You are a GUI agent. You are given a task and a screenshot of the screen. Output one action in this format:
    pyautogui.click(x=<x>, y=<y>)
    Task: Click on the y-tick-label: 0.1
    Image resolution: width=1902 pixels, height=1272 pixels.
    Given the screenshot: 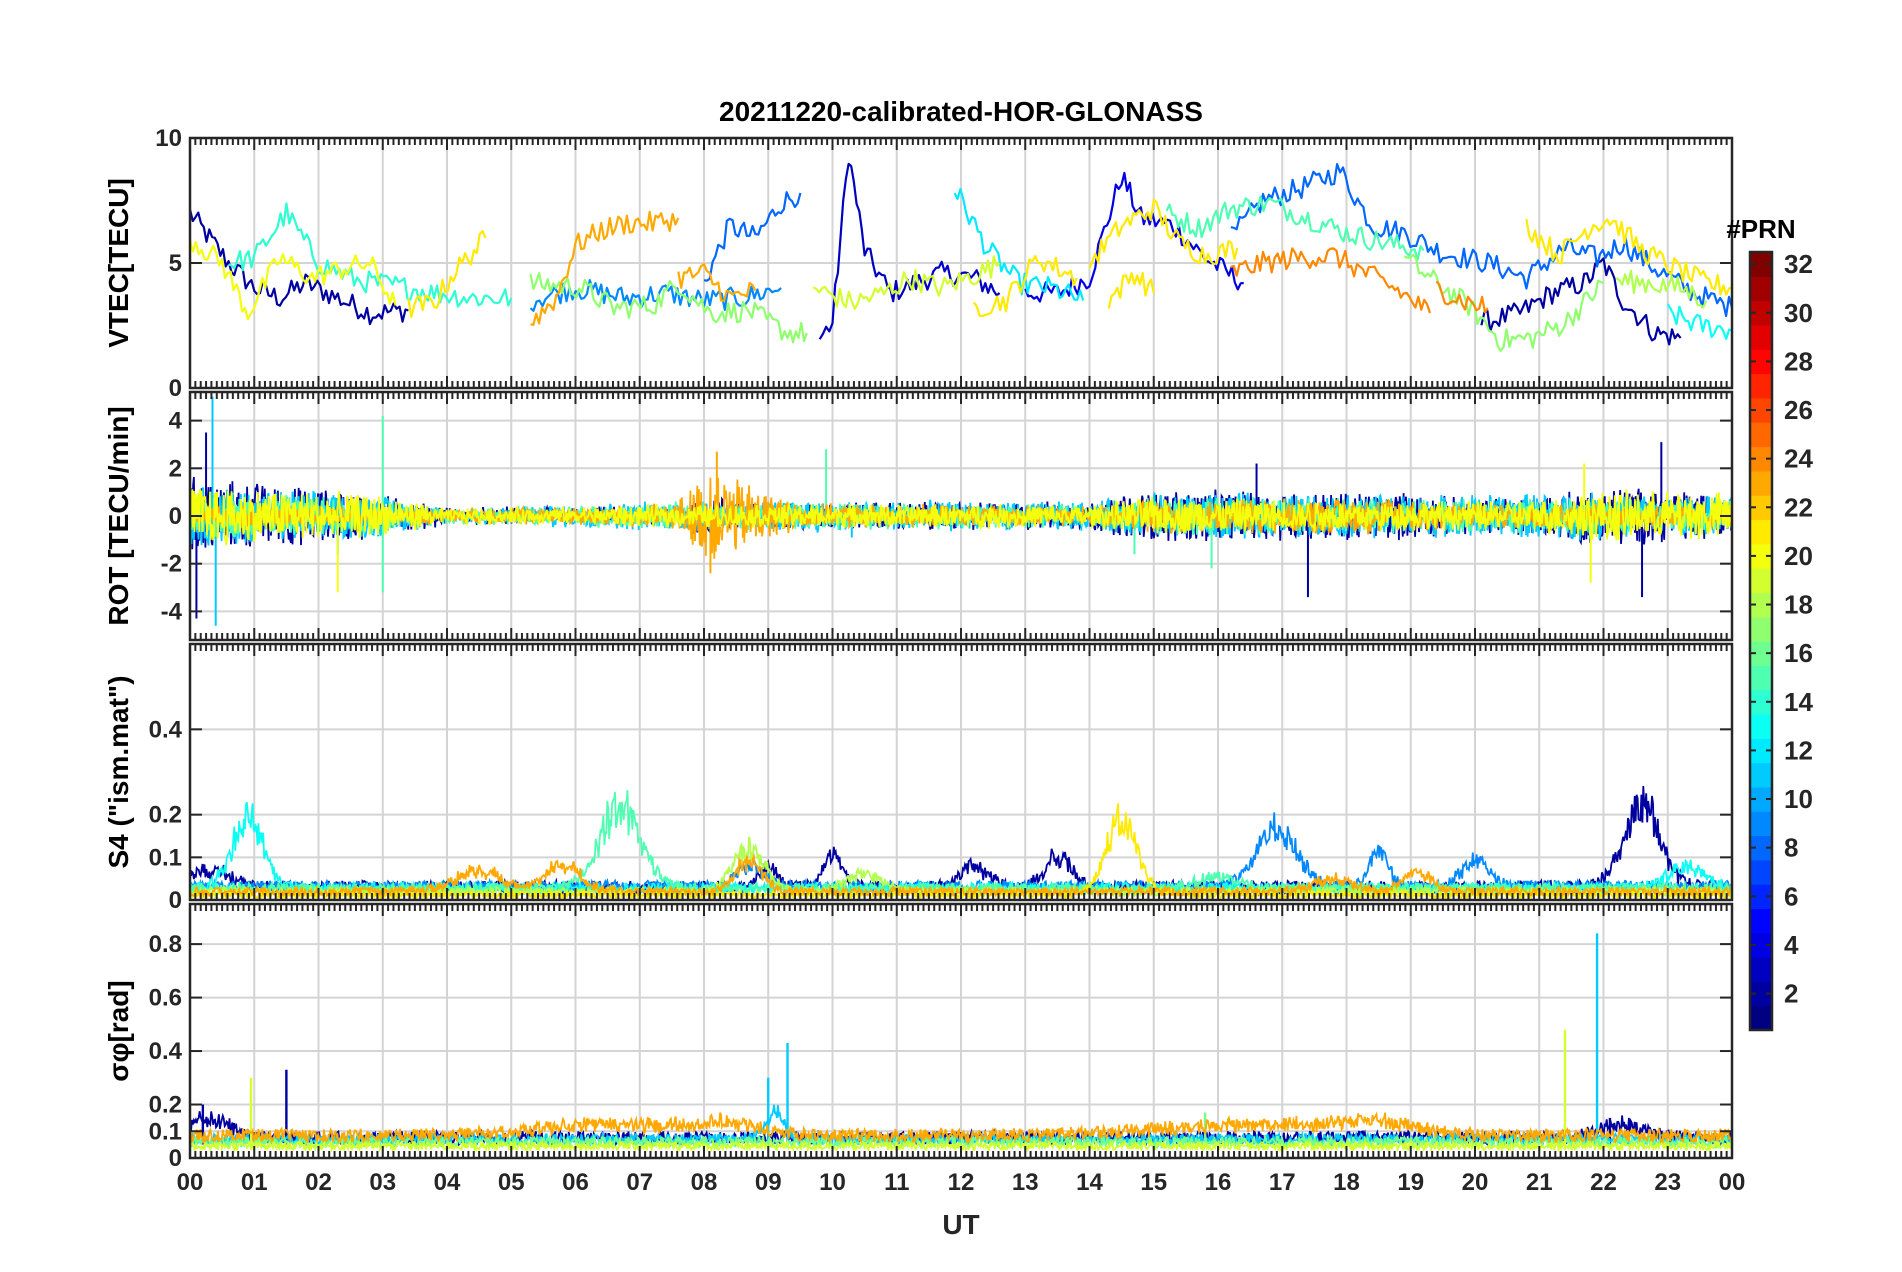 What is the action you would take?
    pyautogui.click(x=165, y=1131)
    